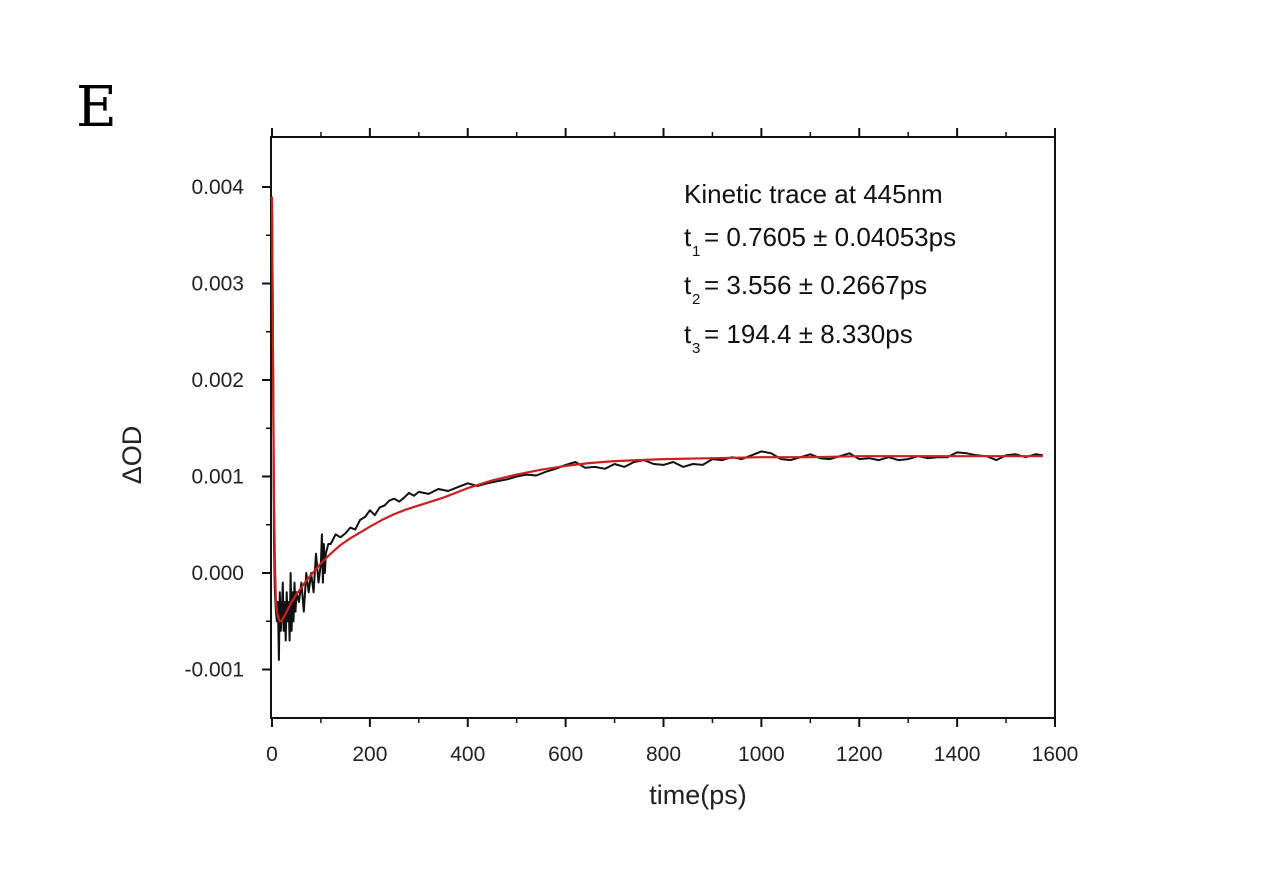 This screenshot has height=874, width=1266. What do you see at coordinates (859, 754) in the screenshot?
I see `x-tick-label: 1200` at bounding box center [859, 754].